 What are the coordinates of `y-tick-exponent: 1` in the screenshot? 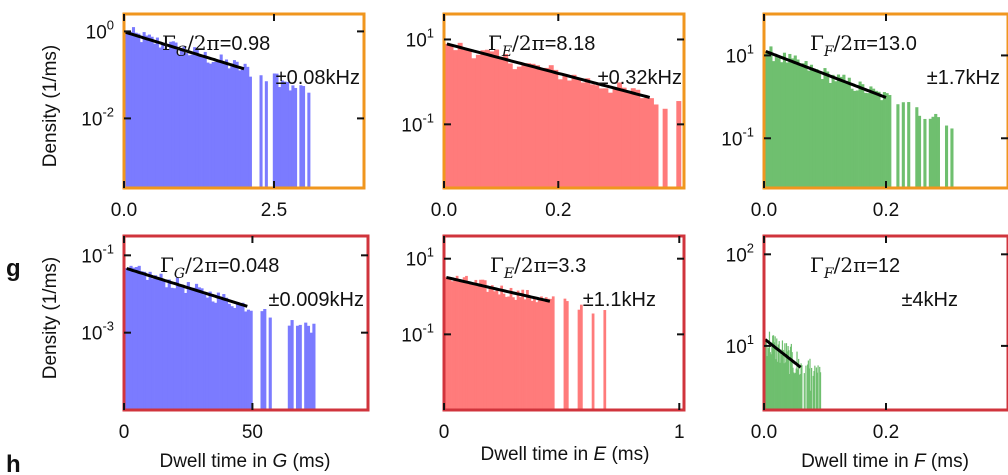 It's located at (750, 339).